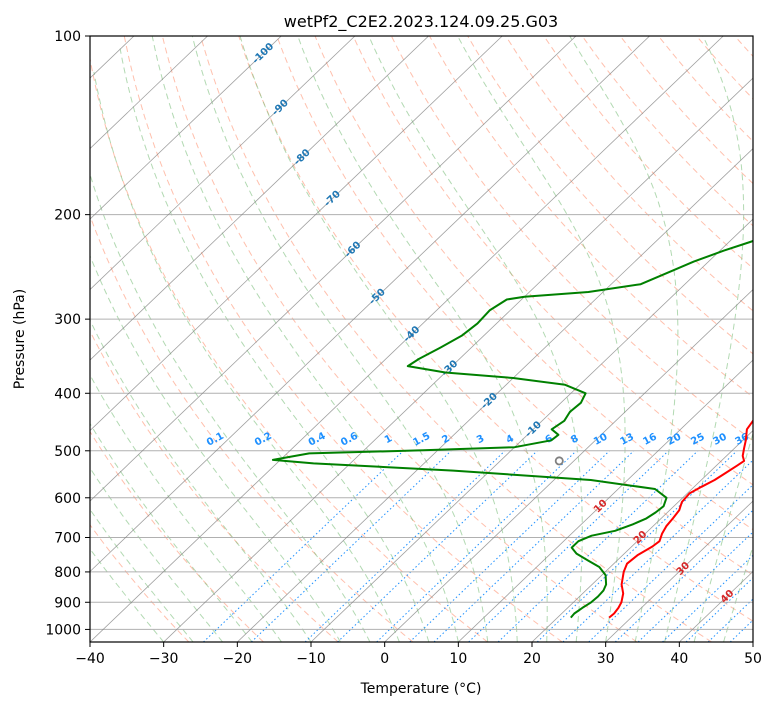 The image size is (775, 712). What do you see at coordinates (67, 394) in the screenshot?
I see `y-tick-label: 400` at bounding box center [67, 394].